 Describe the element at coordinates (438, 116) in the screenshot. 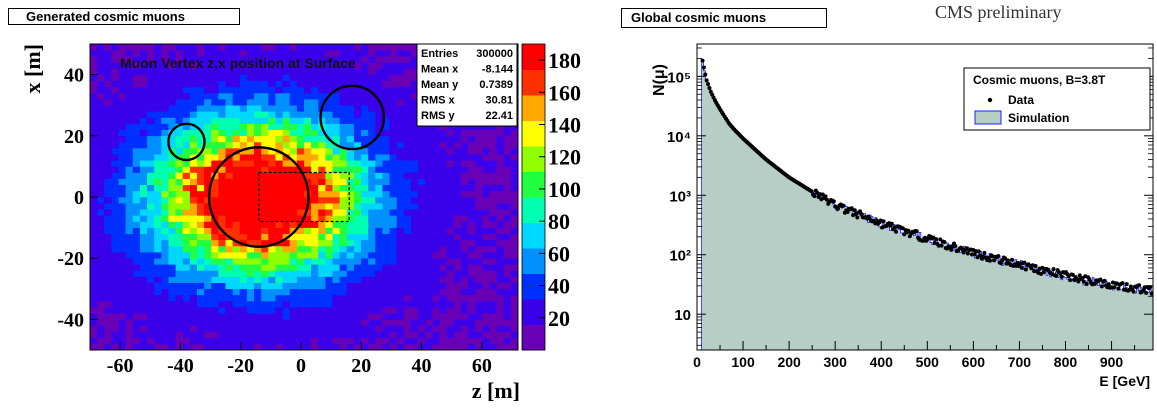

I see `stats-label: RMS y` at that location.